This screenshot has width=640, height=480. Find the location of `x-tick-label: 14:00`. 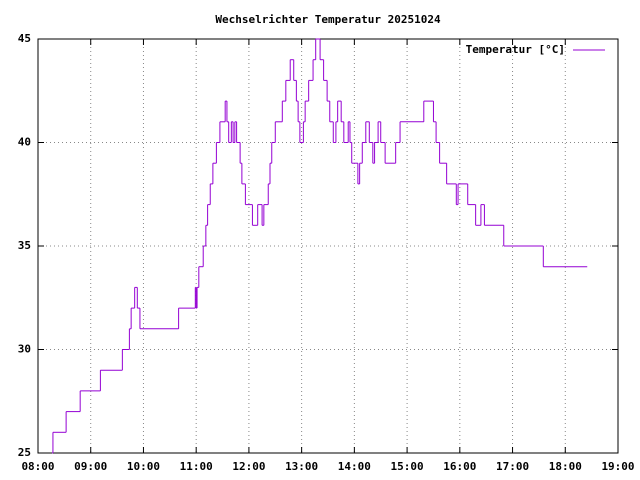

x-tick-label: 14:00 is located at coordinates (354, 466).